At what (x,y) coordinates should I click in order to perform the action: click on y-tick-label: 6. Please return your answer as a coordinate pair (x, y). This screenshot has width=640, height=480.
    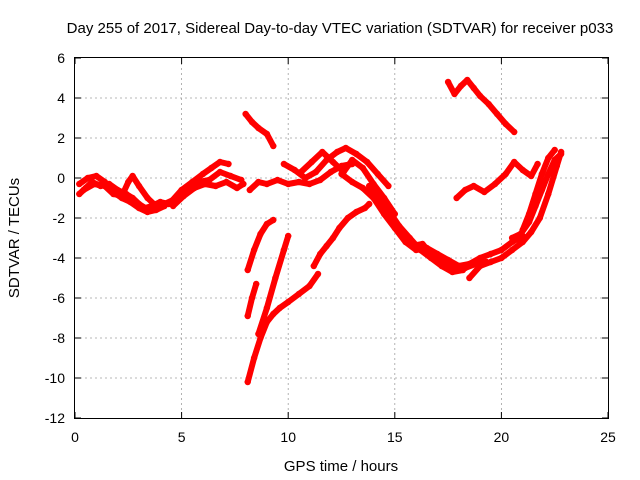
    Looking at the image, I should click on (61, 58).